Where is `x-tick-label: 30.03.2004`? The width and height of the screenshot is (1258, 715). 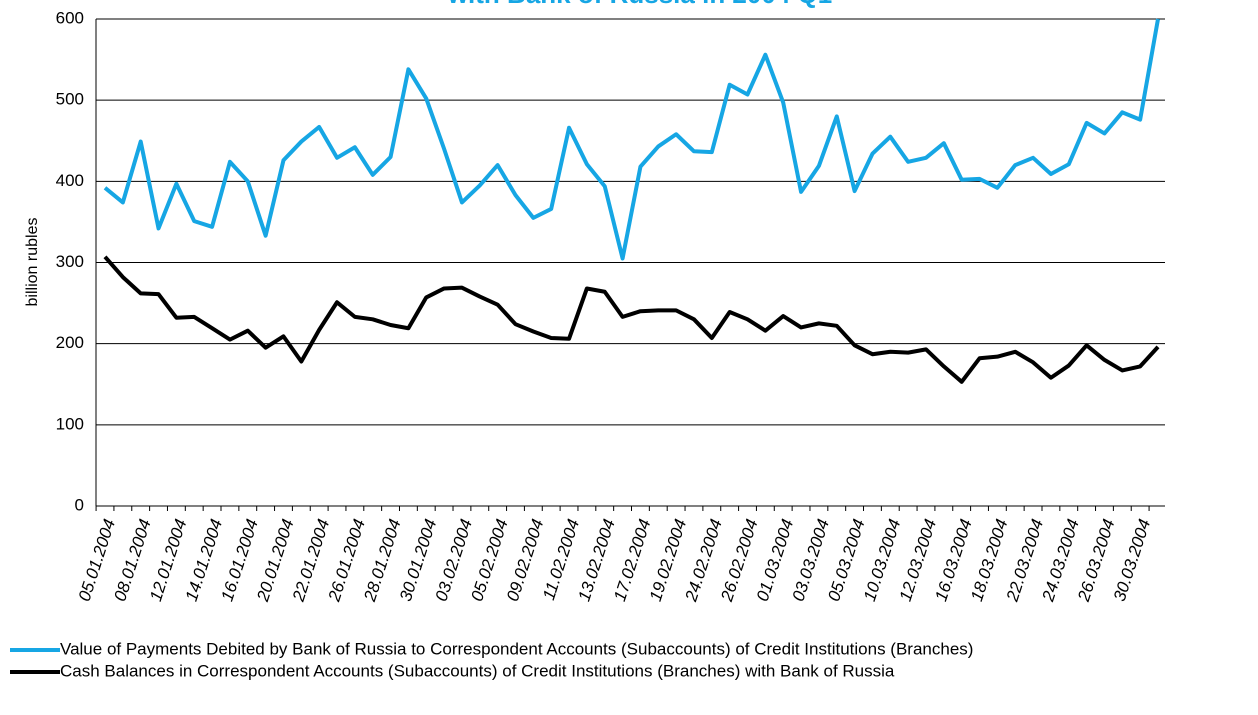 x-tick-label: 30.03.2004 is located at coordinates (1132, 560).